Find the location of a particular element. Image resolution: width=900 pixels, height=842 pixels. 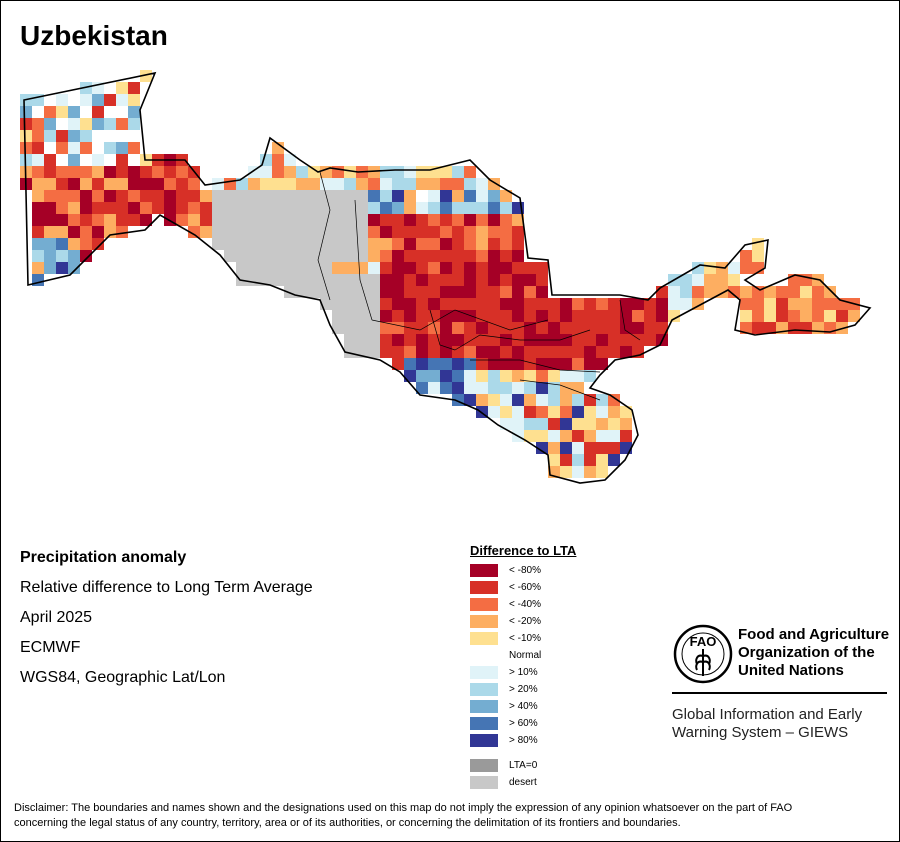

legend-item-10: > 80% is located at coordinates (523, 741).